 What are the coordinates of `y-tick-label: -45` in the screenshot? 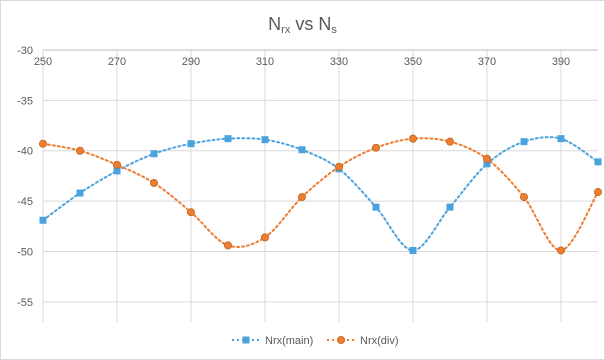 It's located at (25, 202).